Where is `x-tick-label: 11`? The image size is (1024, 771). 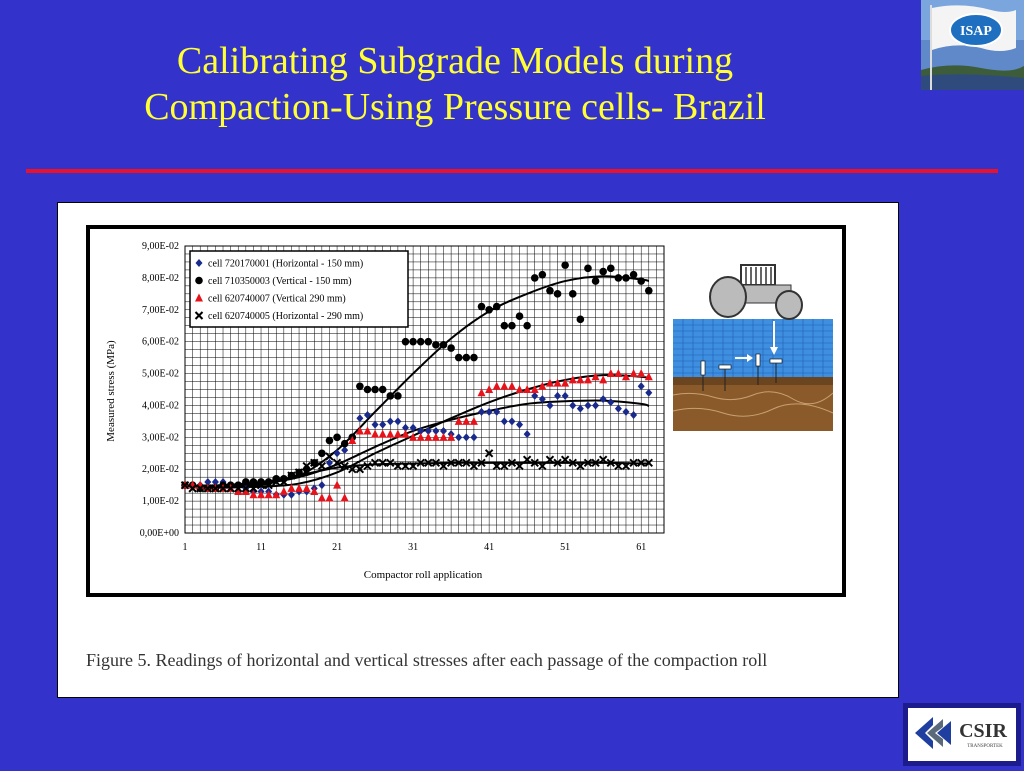 x-tick-label: 11 is located at coordinates (261, 547).